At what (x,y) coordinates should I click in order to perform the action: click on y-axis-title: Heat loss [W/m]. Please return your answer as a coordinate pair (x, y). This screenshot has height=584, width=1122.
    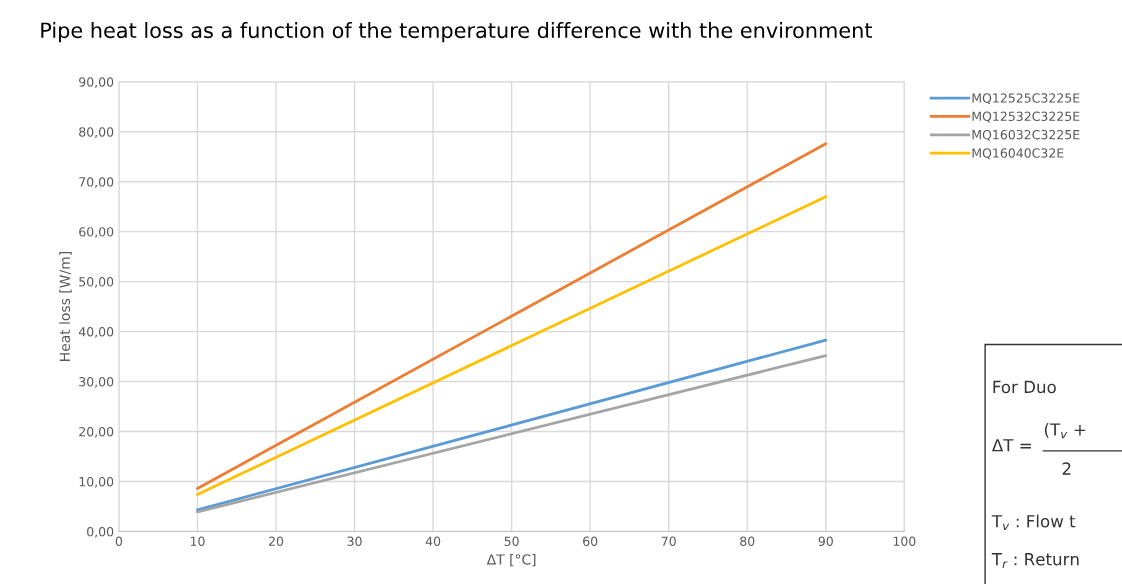
    Looking at the image, I should click on (65, 306).